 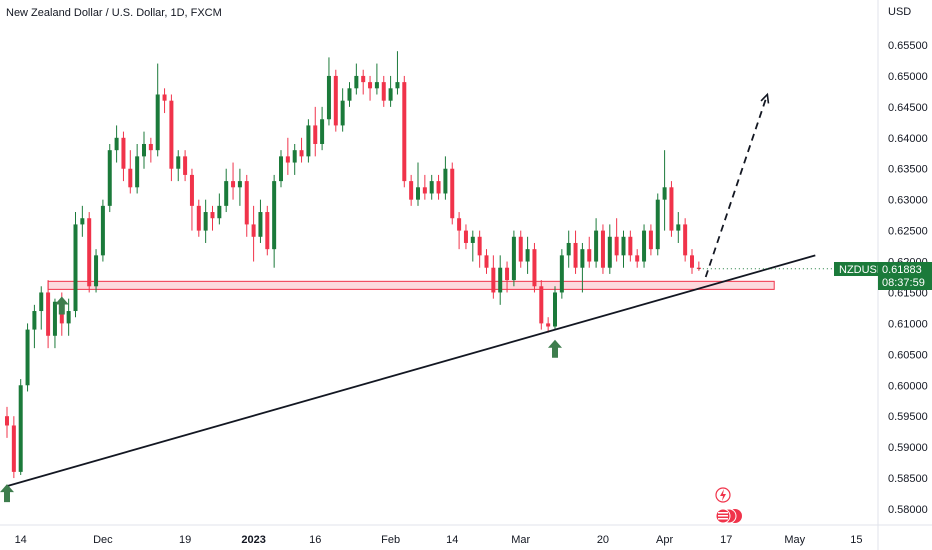 What do you see at coordinates (728, 505) in the screenshot?
I see `events-icons` at bounding box center [728, 505].